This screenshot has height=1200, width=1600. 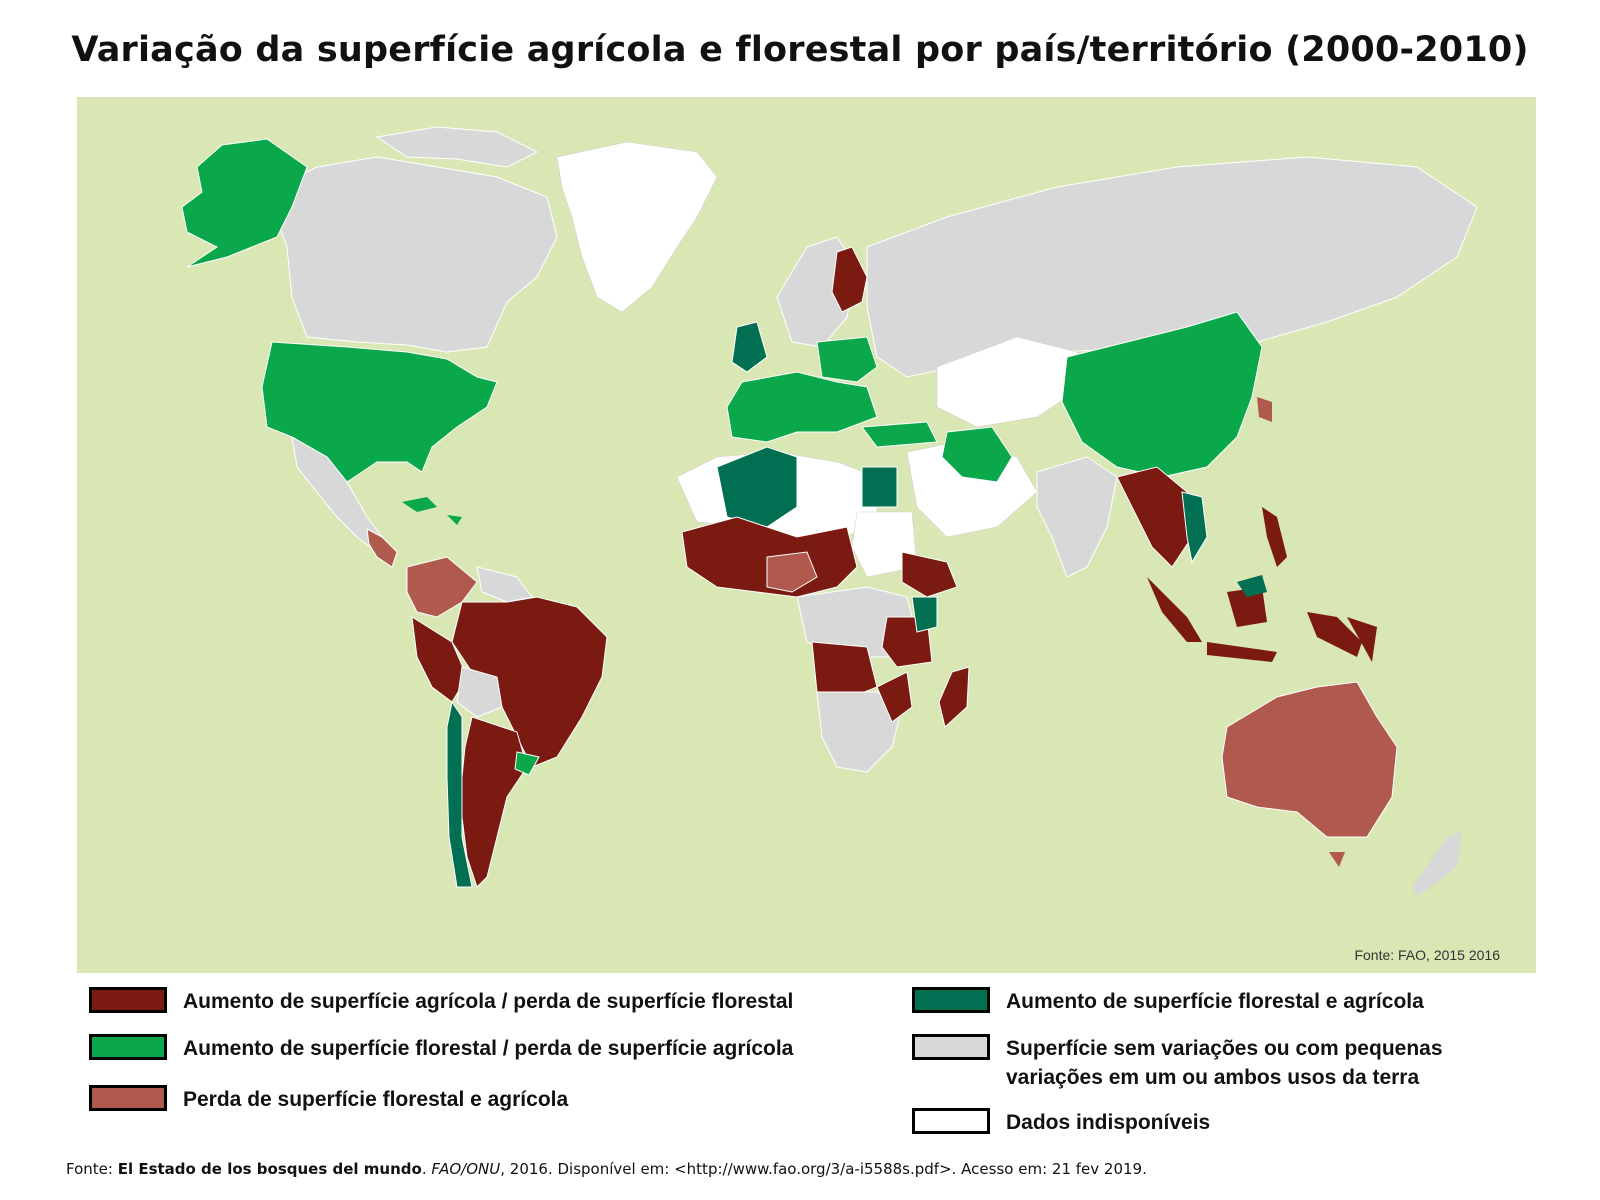 What do you see at coordinates (1437, 864) in the screenshot?
I see `region-new-zealand` at bounding box center [1437, 864].